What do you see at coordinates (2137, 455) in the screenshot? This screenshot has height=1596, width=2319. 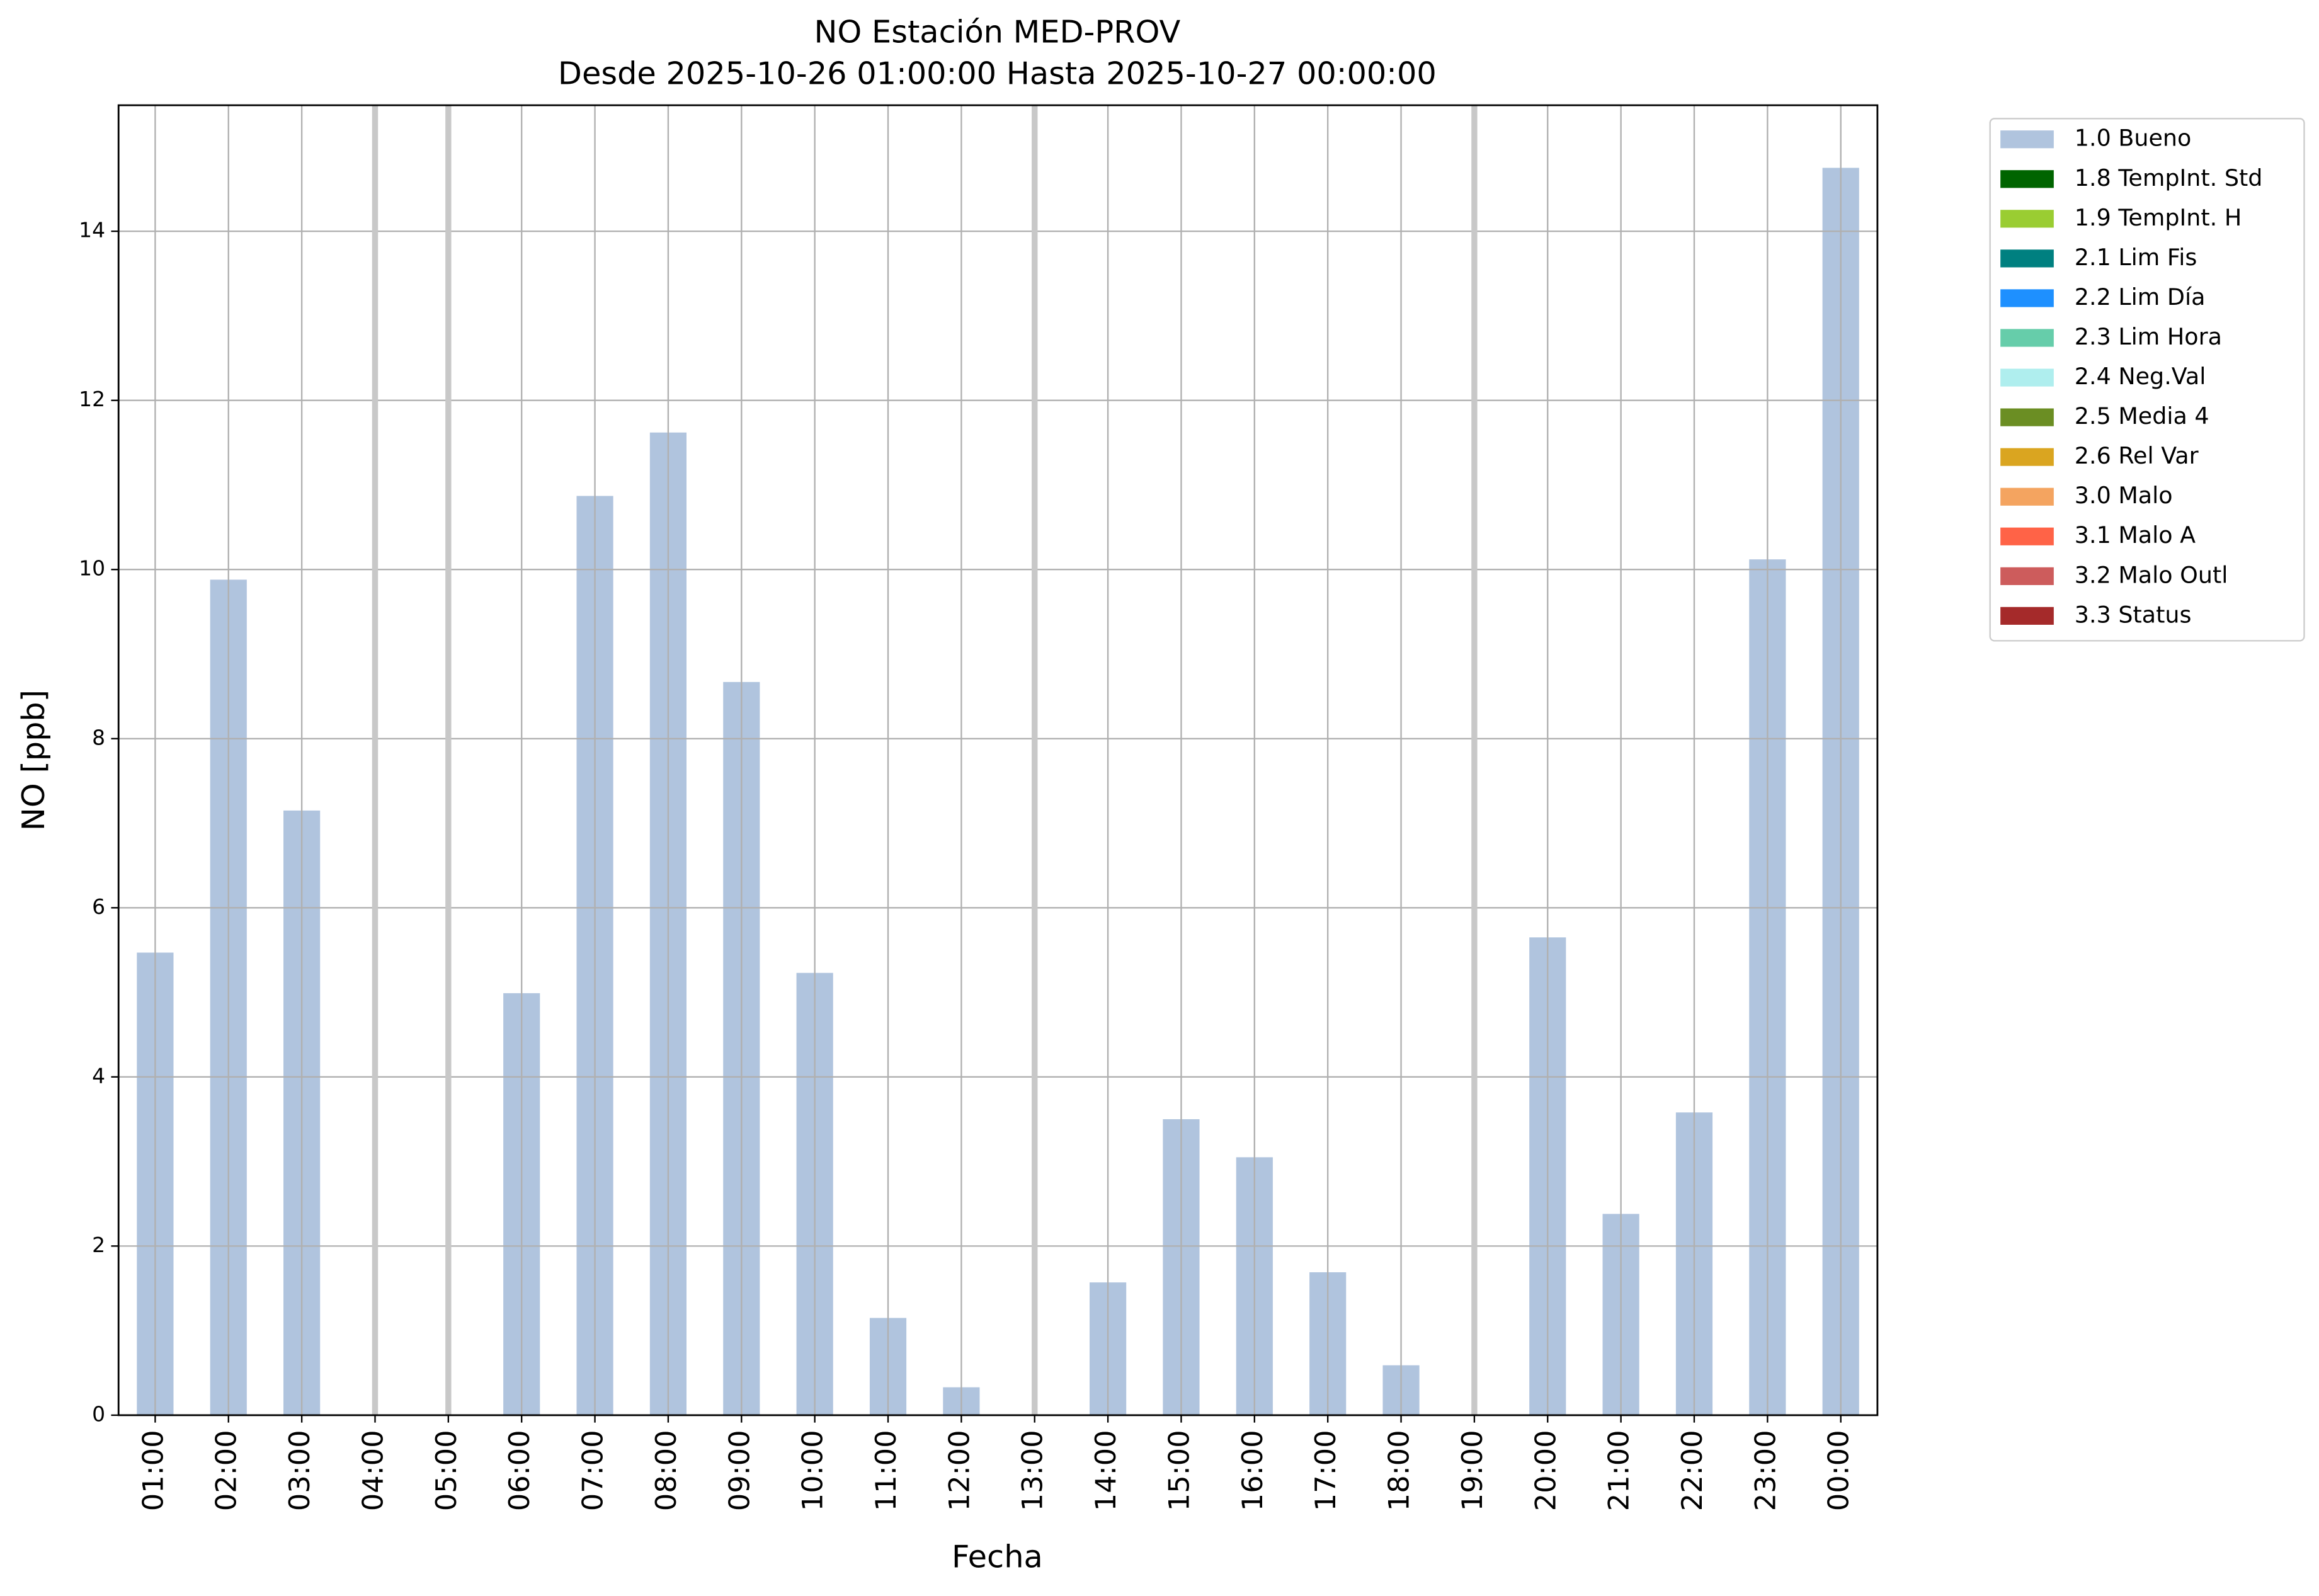 I see `legend-label: 2.6 Rel Var` at bounding box center [2137, 455].